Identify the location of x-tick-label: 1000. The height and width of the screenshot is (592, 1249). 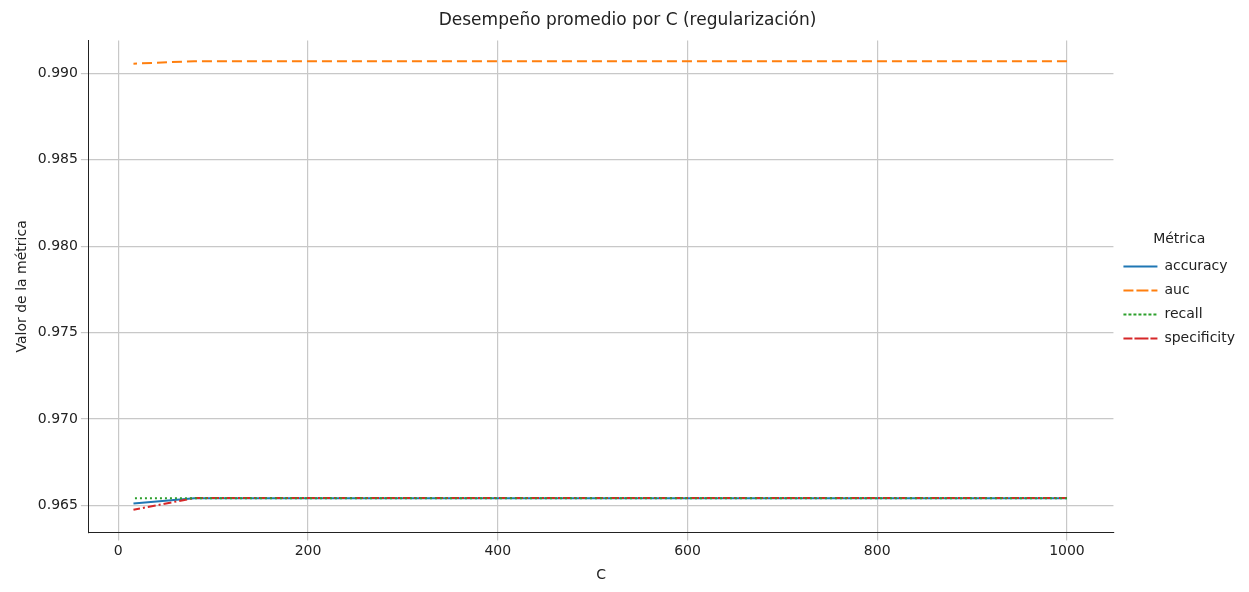
(1067, 550).